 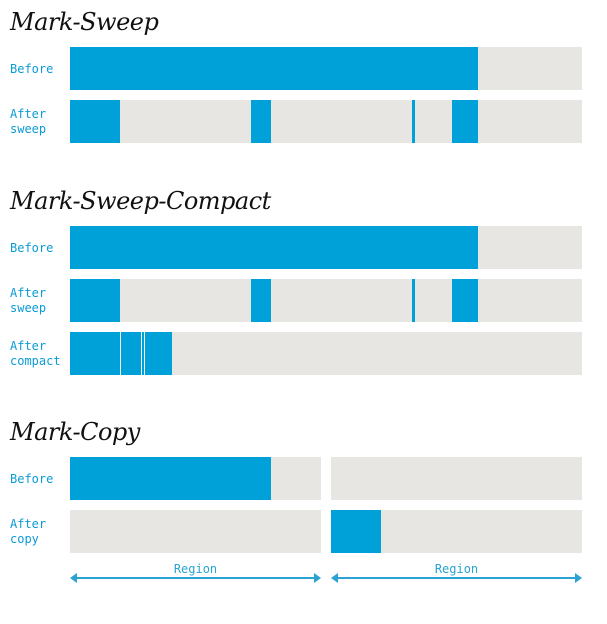 I want to click on copied-live-block, so click(x=356, y=531).